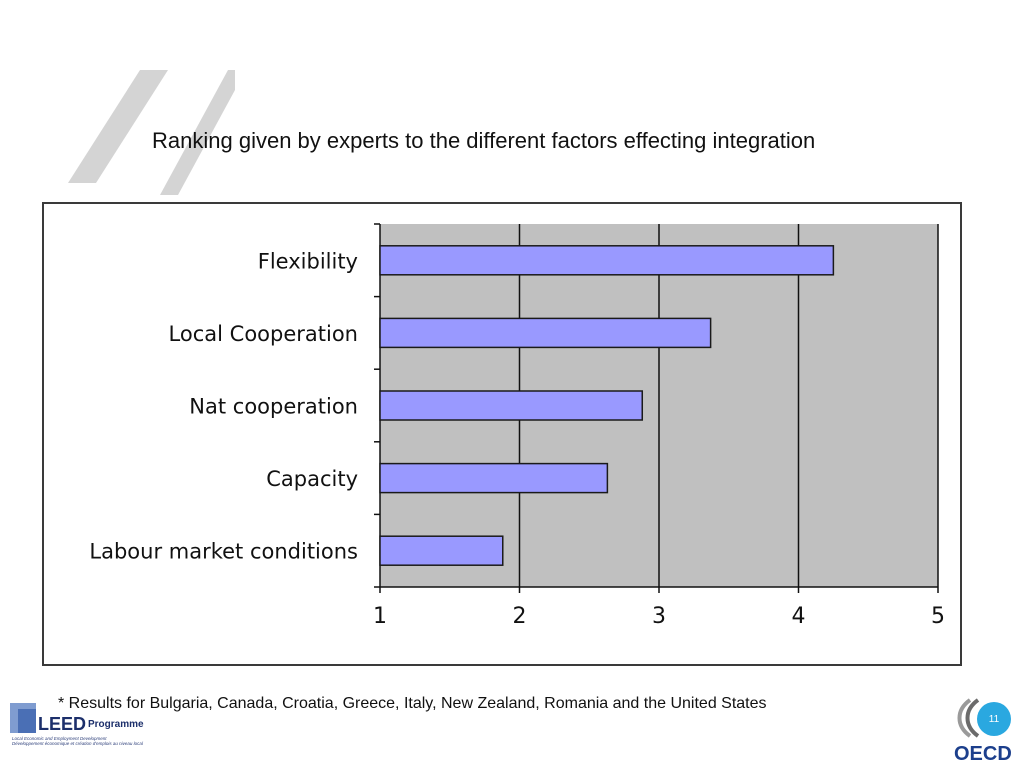 Image resolution: width=1024 pixels, height=768 pixels. I want to click on category-label: Local Cooperation, so click(263, 334).